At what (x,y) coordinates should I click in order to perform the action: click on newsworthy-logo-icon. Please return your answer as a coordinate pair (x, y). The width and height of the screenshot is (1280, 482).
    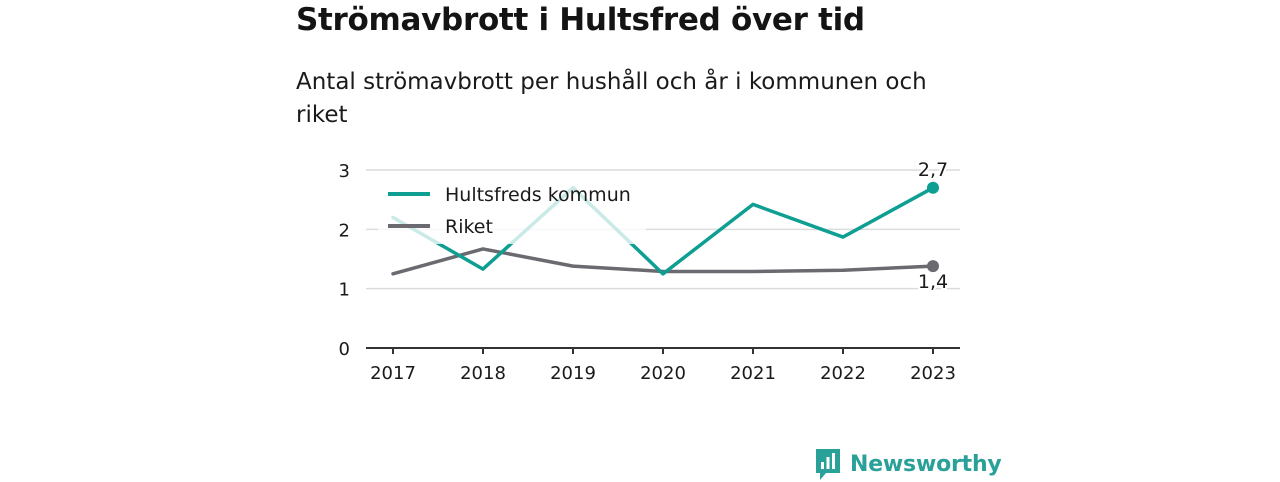
    Looking at the image, I should click on (828, 464).